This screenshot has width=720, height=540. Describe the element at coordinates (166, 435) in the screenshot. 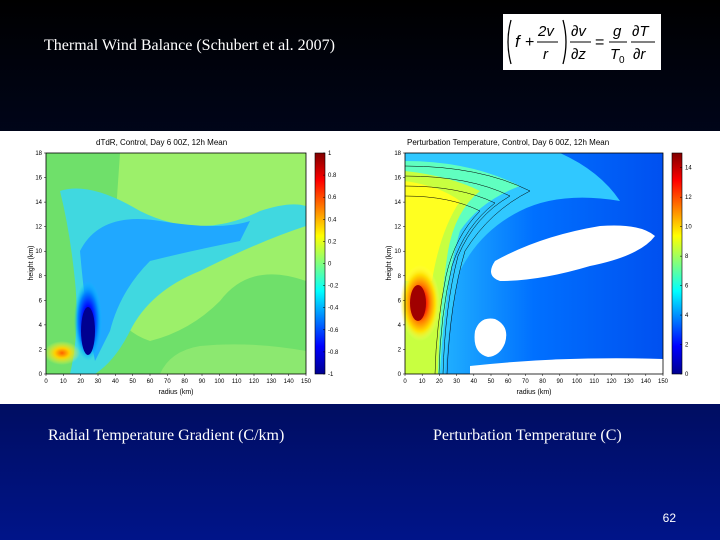

I see `caption-radial-gradient: Radial Temperature Gradient (C/km)` at that location.